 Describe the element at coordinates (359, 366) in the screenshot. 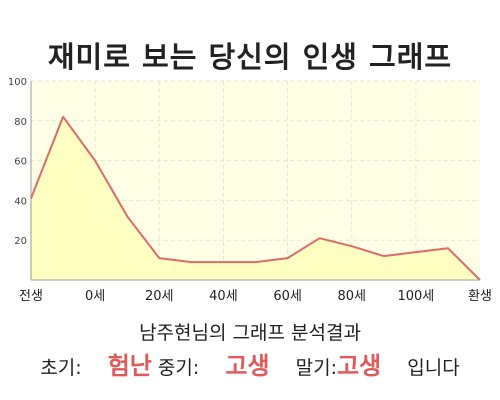

I see `late-value: 고생` at that location.